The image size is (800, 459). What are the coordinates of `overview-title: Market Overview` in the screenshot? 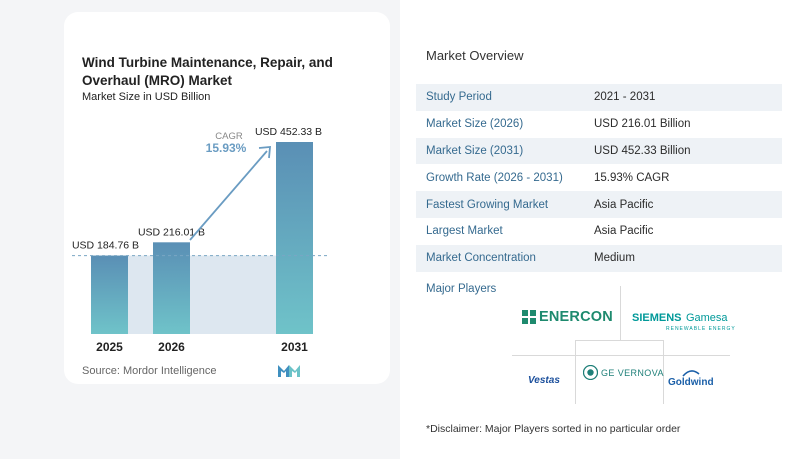 It's located at (475, 55).